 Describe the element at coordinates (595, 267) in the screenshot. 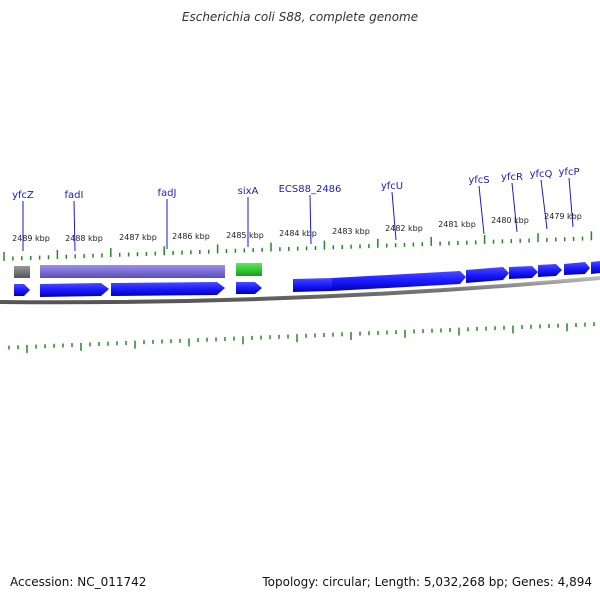

I see `gene-arrow-edge` at that location.